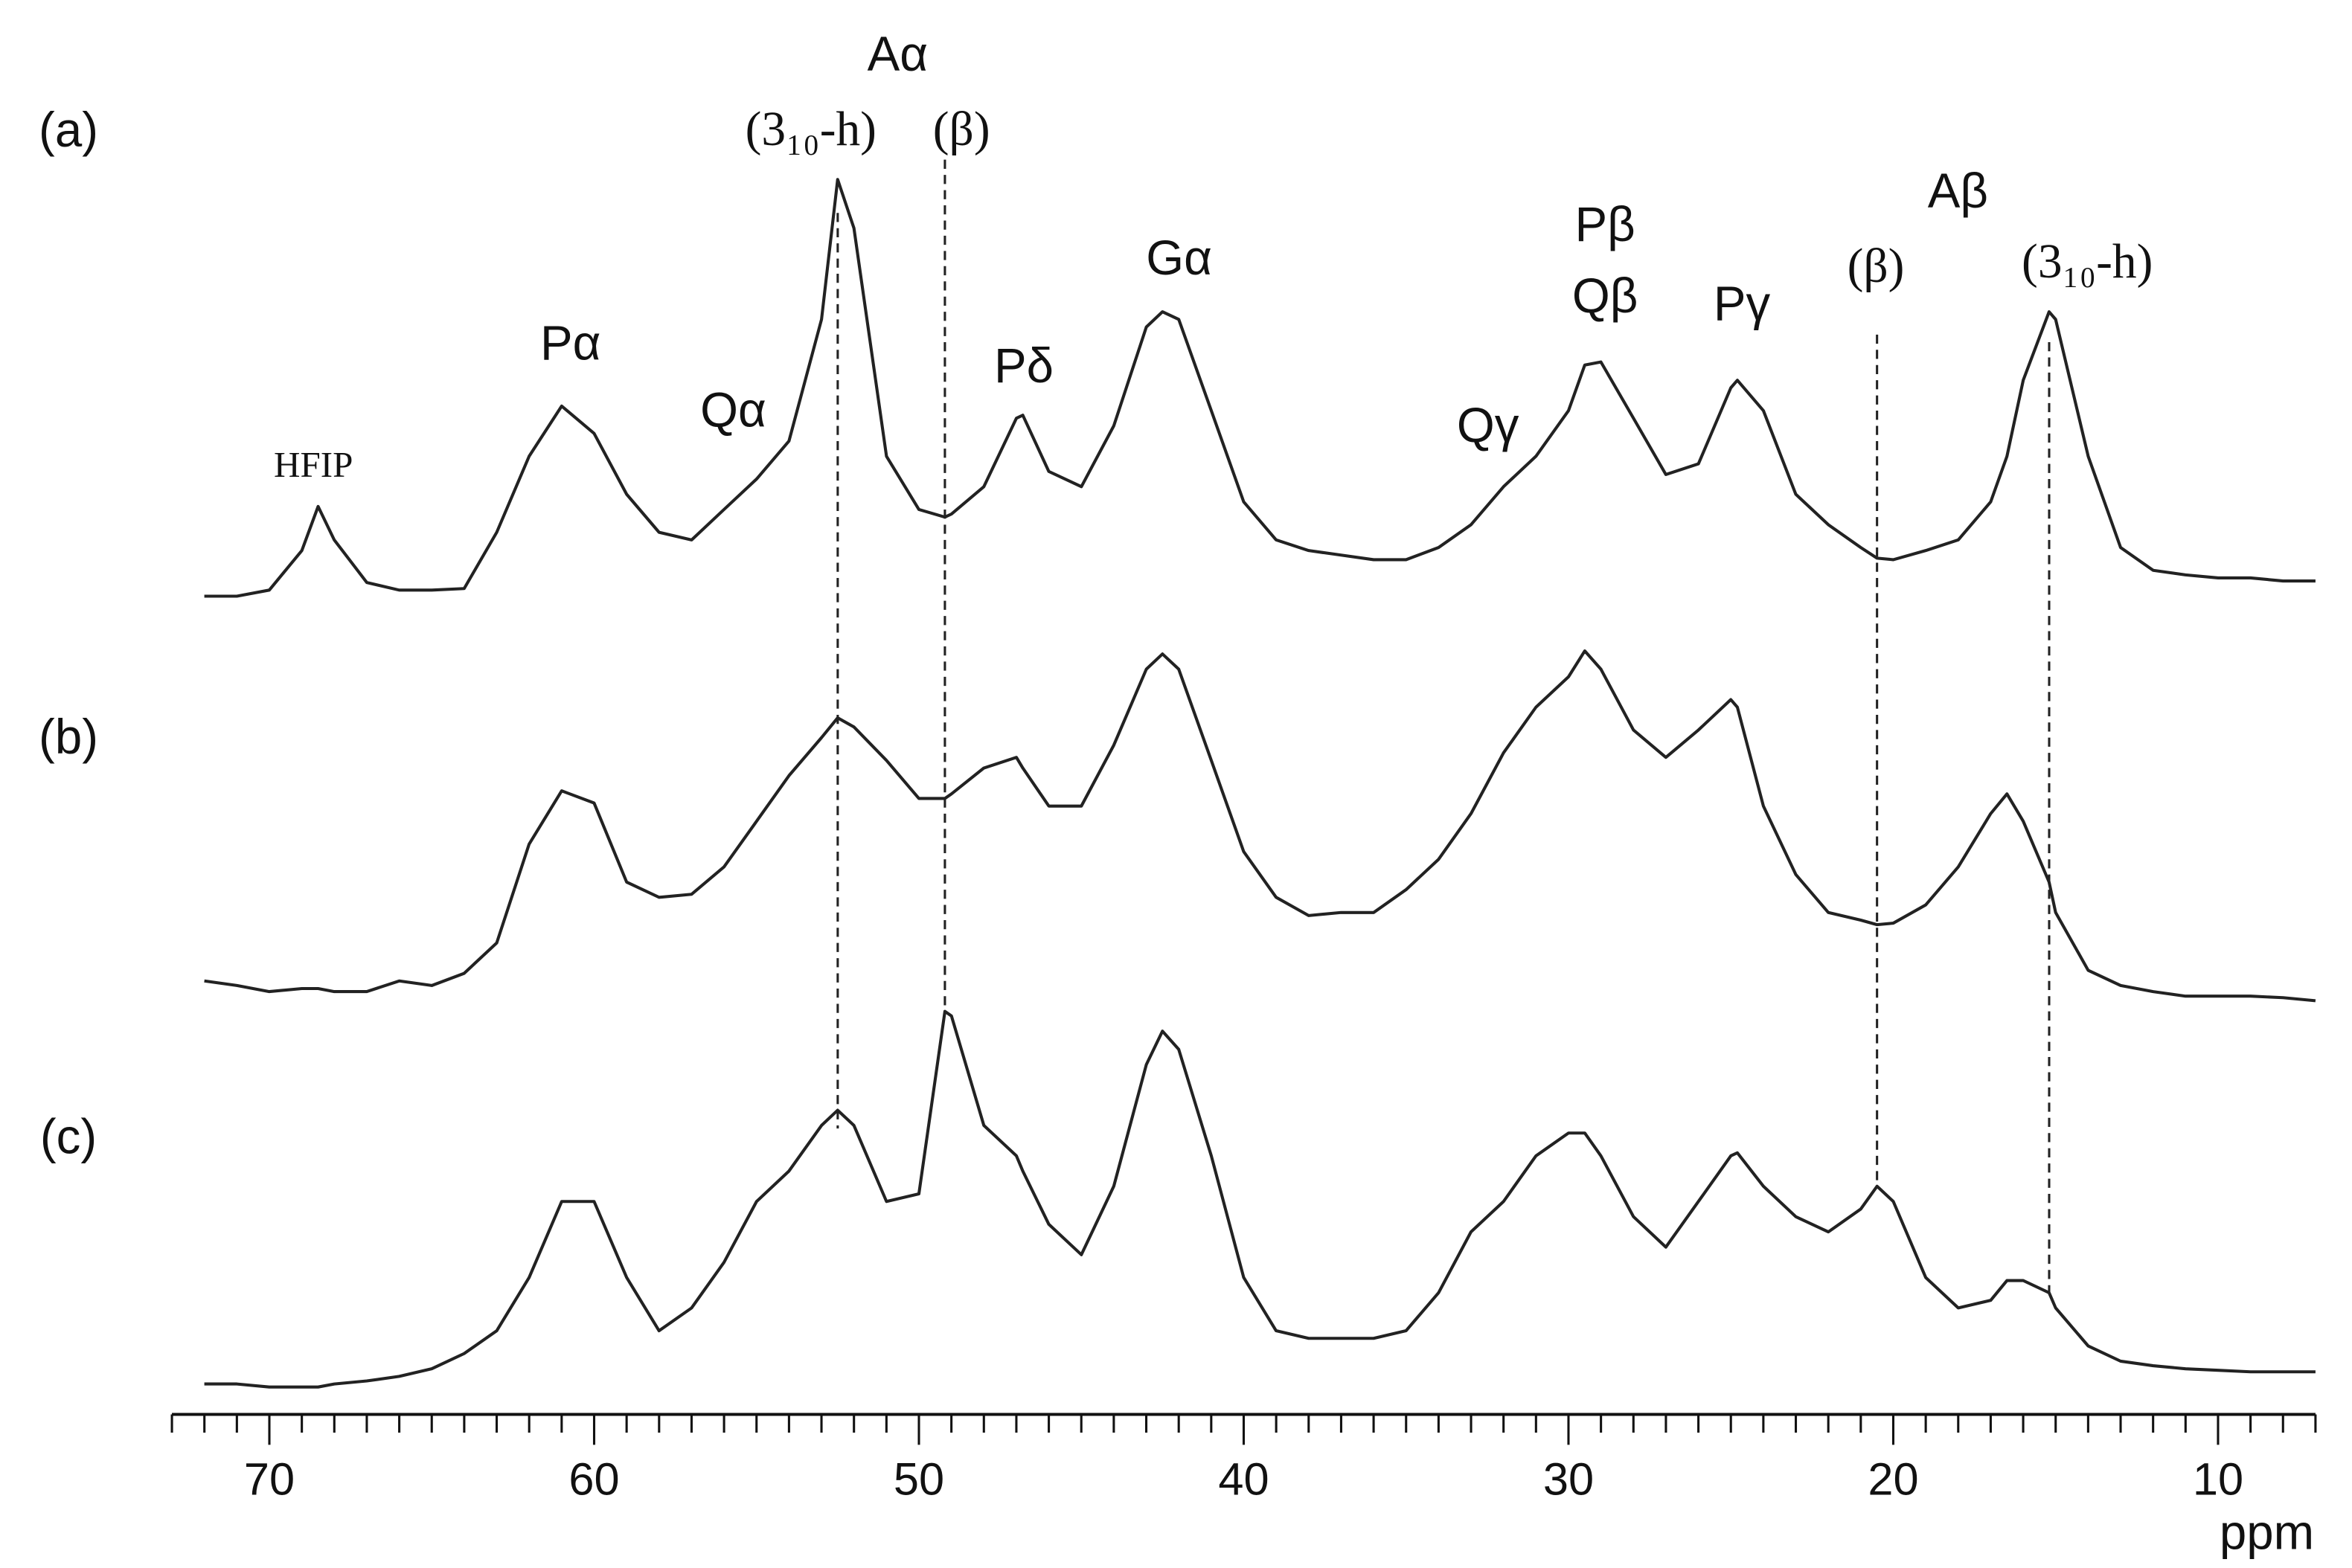  Describe the element at coordinates (68, 1137) in the screenshot. I see `series-label: (c)` at that location.